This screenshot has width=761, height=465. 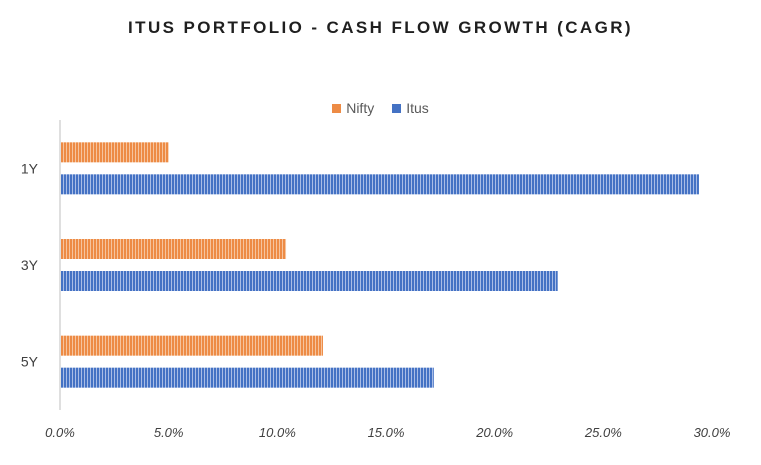 What do you see at coordinates (309, 281) in the screenshot?
I see `bar-itus-3y` at bounding box center [309, 281].